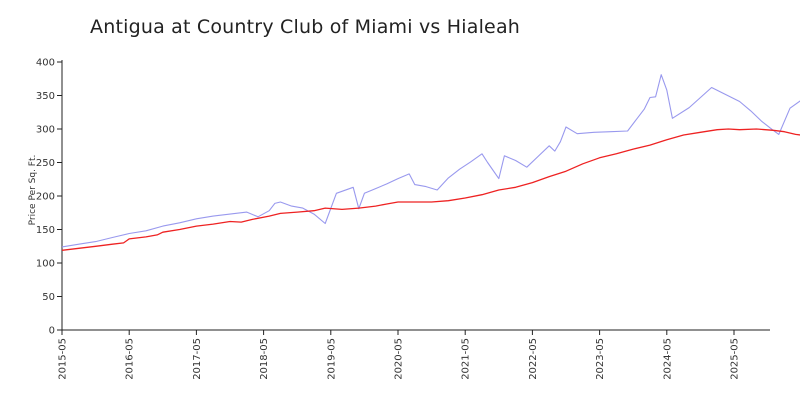 This screenshot has height=404, width=800. What do you see at coordinates (331, 359) in the screenshot?
I see `x-tick-label: 2019-05` at bounding box center [331, 359].